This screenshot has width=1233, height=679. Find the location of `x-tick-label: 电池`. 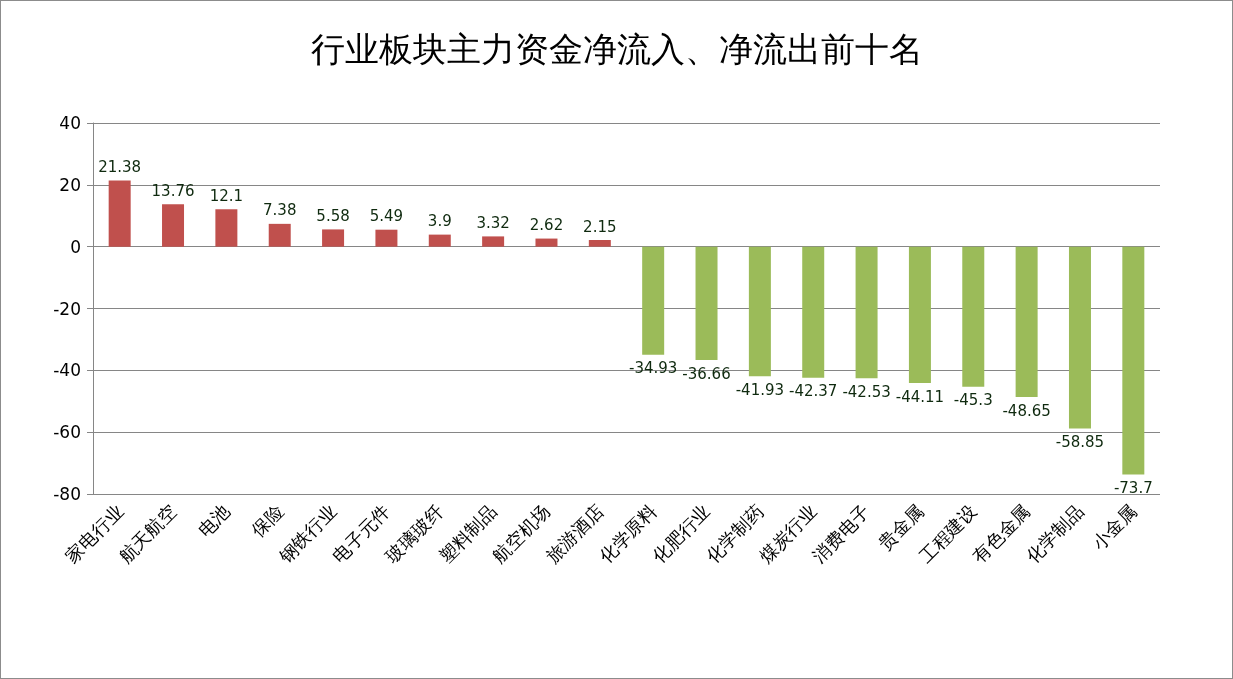

x-tick-label: 电池 is located at coordinates (213, 520).